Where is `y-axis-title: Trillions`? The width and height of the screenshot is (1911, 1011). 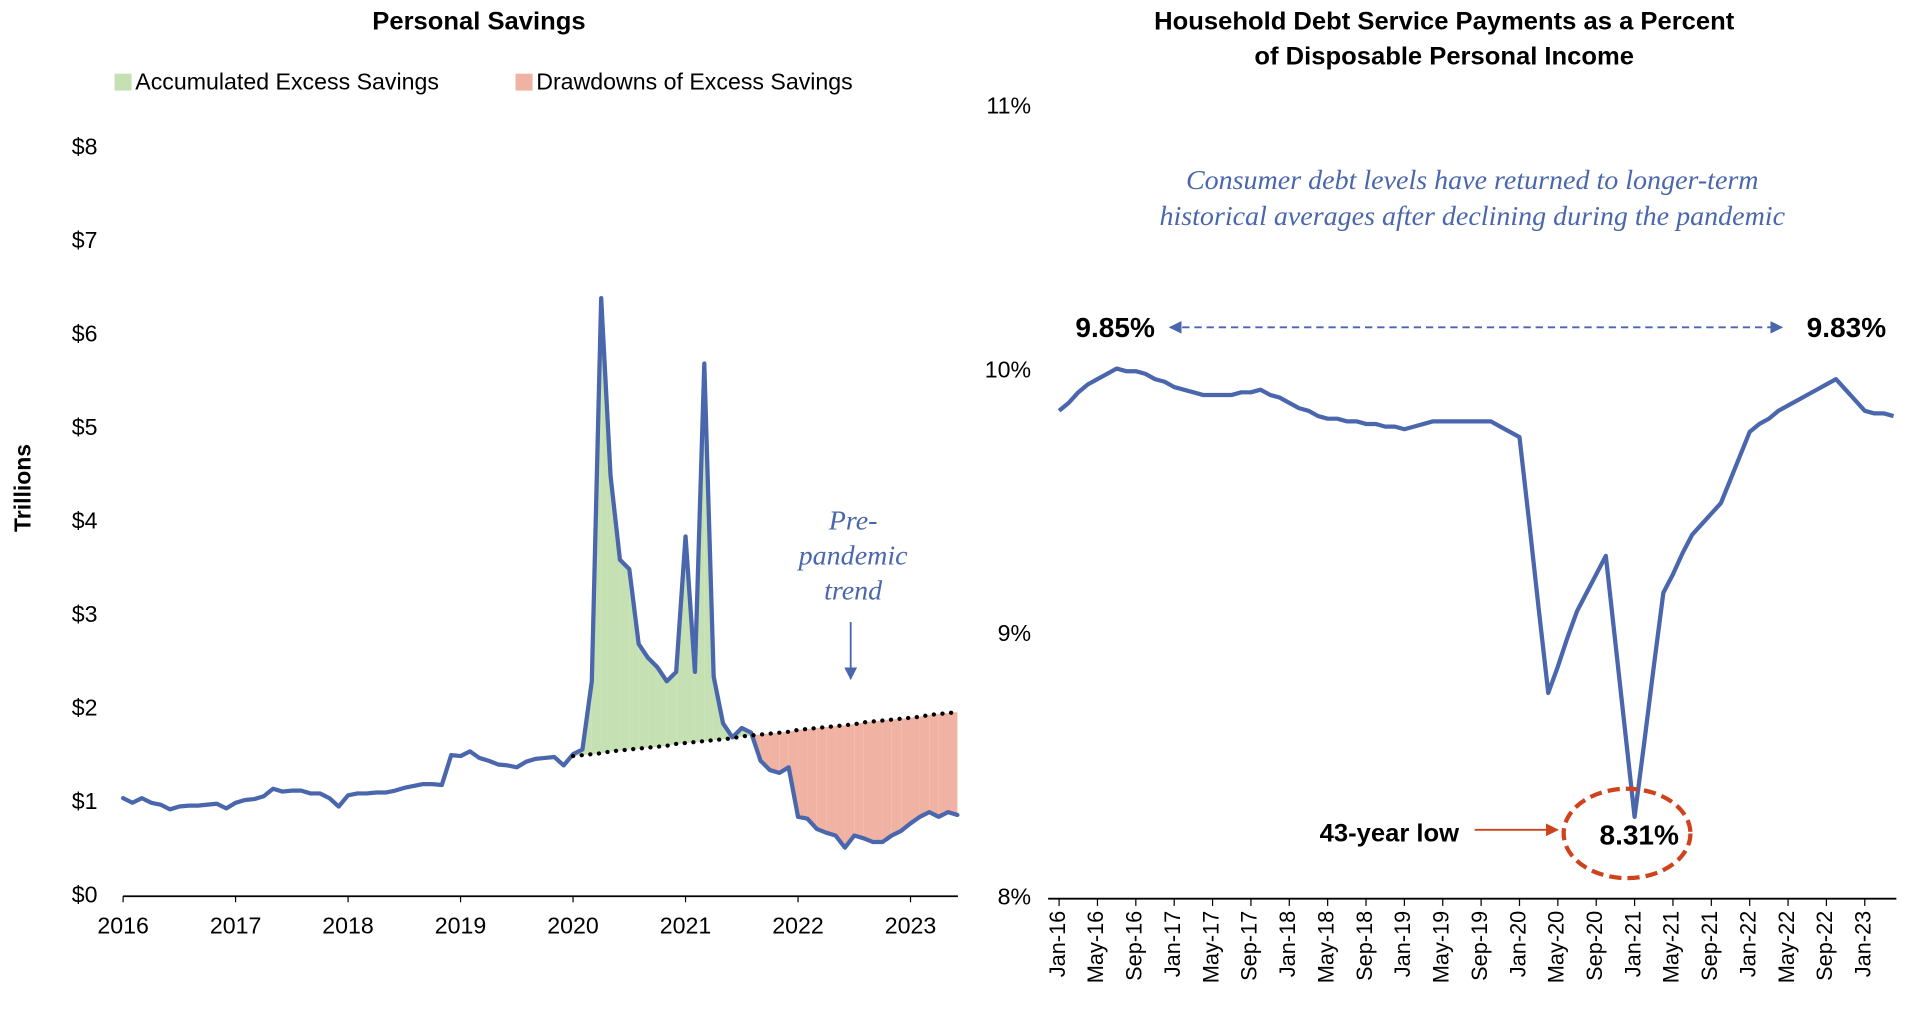 y-axis-title: Trillions is located at coordinates (22, 488).